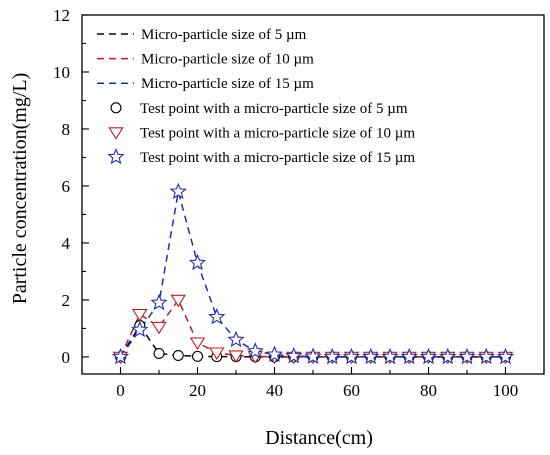 This screenshot has width=550, height=455. What do you see at coordinates (66, 129) in the screenshot?
I see `y-tick-label: 8` at bounding box center [66, 129].